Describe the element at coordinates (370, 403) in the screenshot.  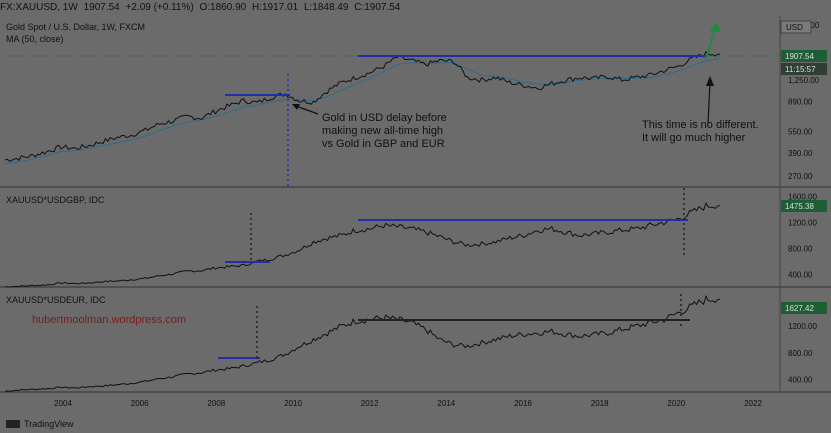
I see `x-tick-label: 2012` at that location.